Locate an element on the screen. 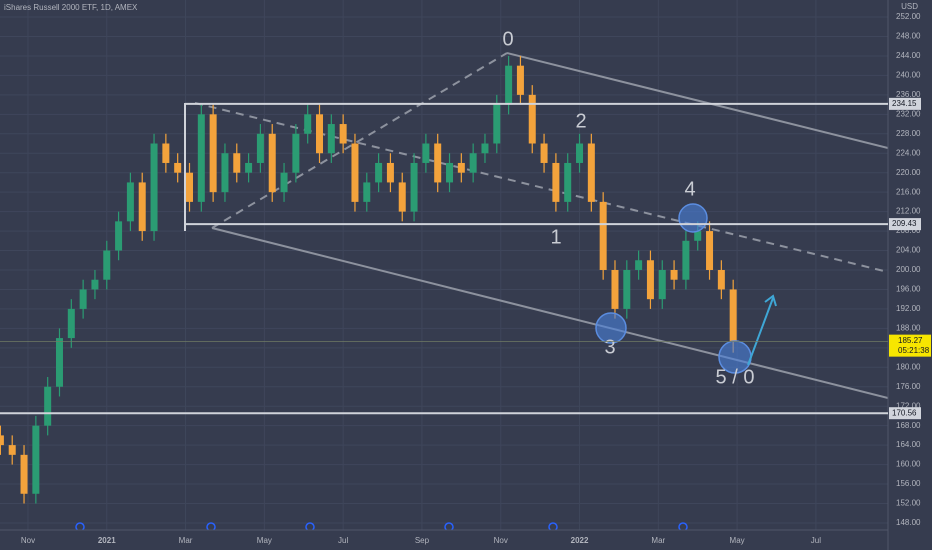 This screenshot has width=932, height=550. wave-marker is located at coordinates (693, 218).